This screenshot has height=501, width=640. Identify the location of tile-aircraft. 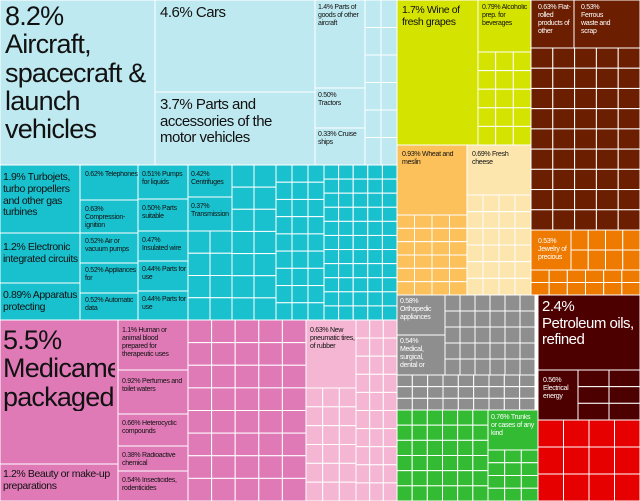
(78, 83).